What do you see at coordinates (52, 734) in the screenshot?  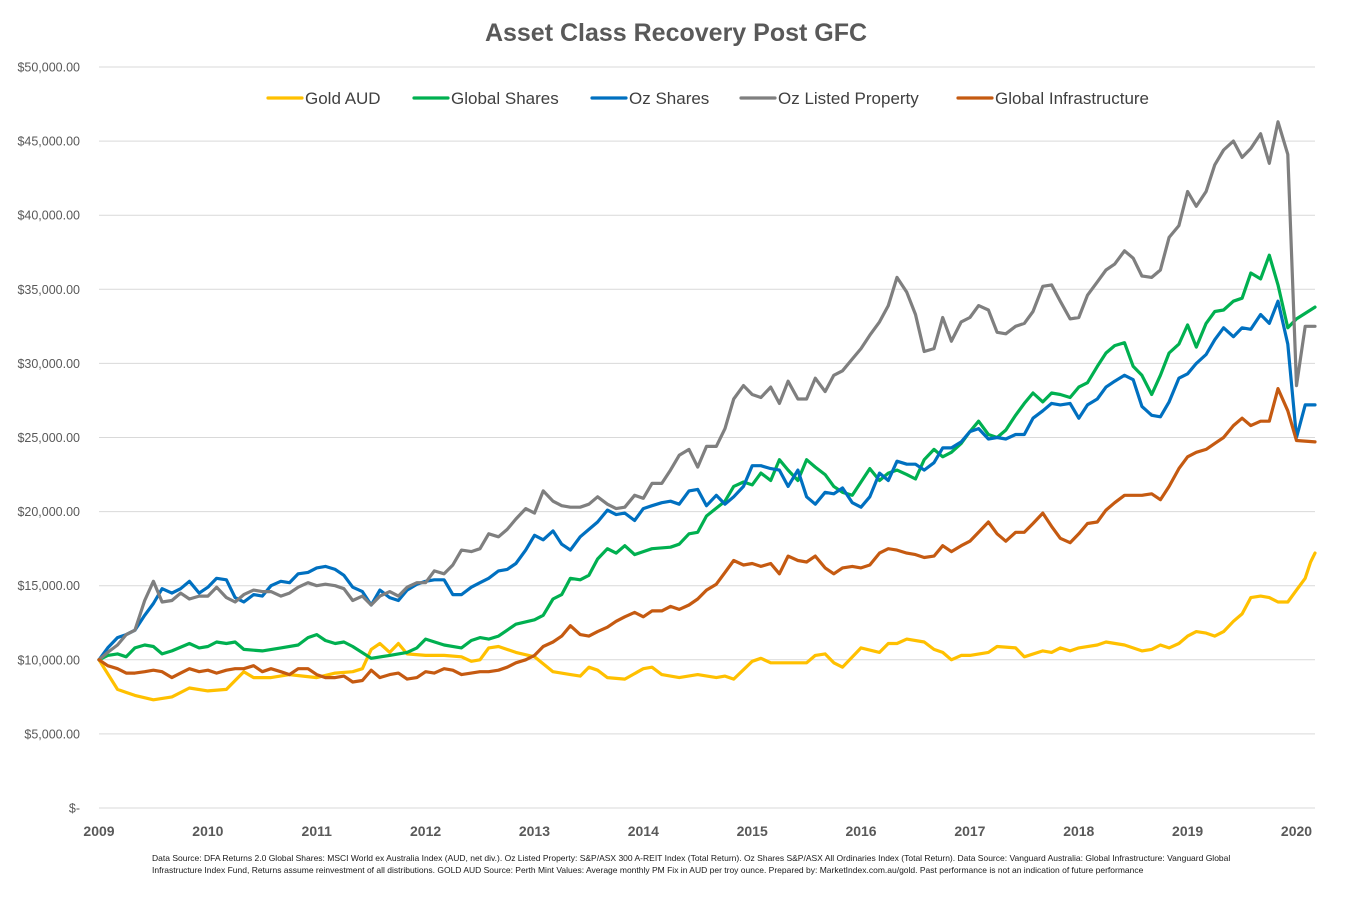 I see `y-tick-label: $5,000.00` at bounding box center [52, 734].